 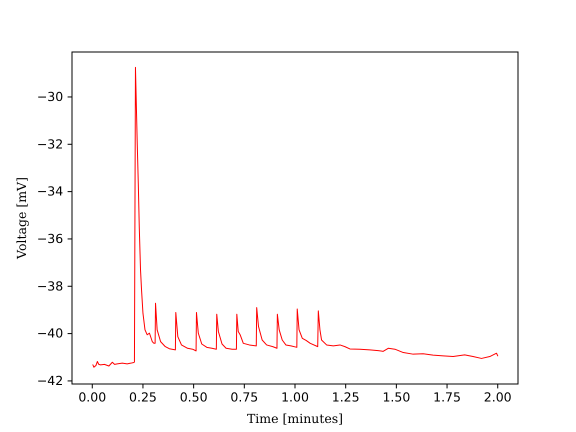 What do you see at coordinates (143, 397) in the screenshot?
I see `x-tick-label: 0.25` at bounding box center [143, 397].